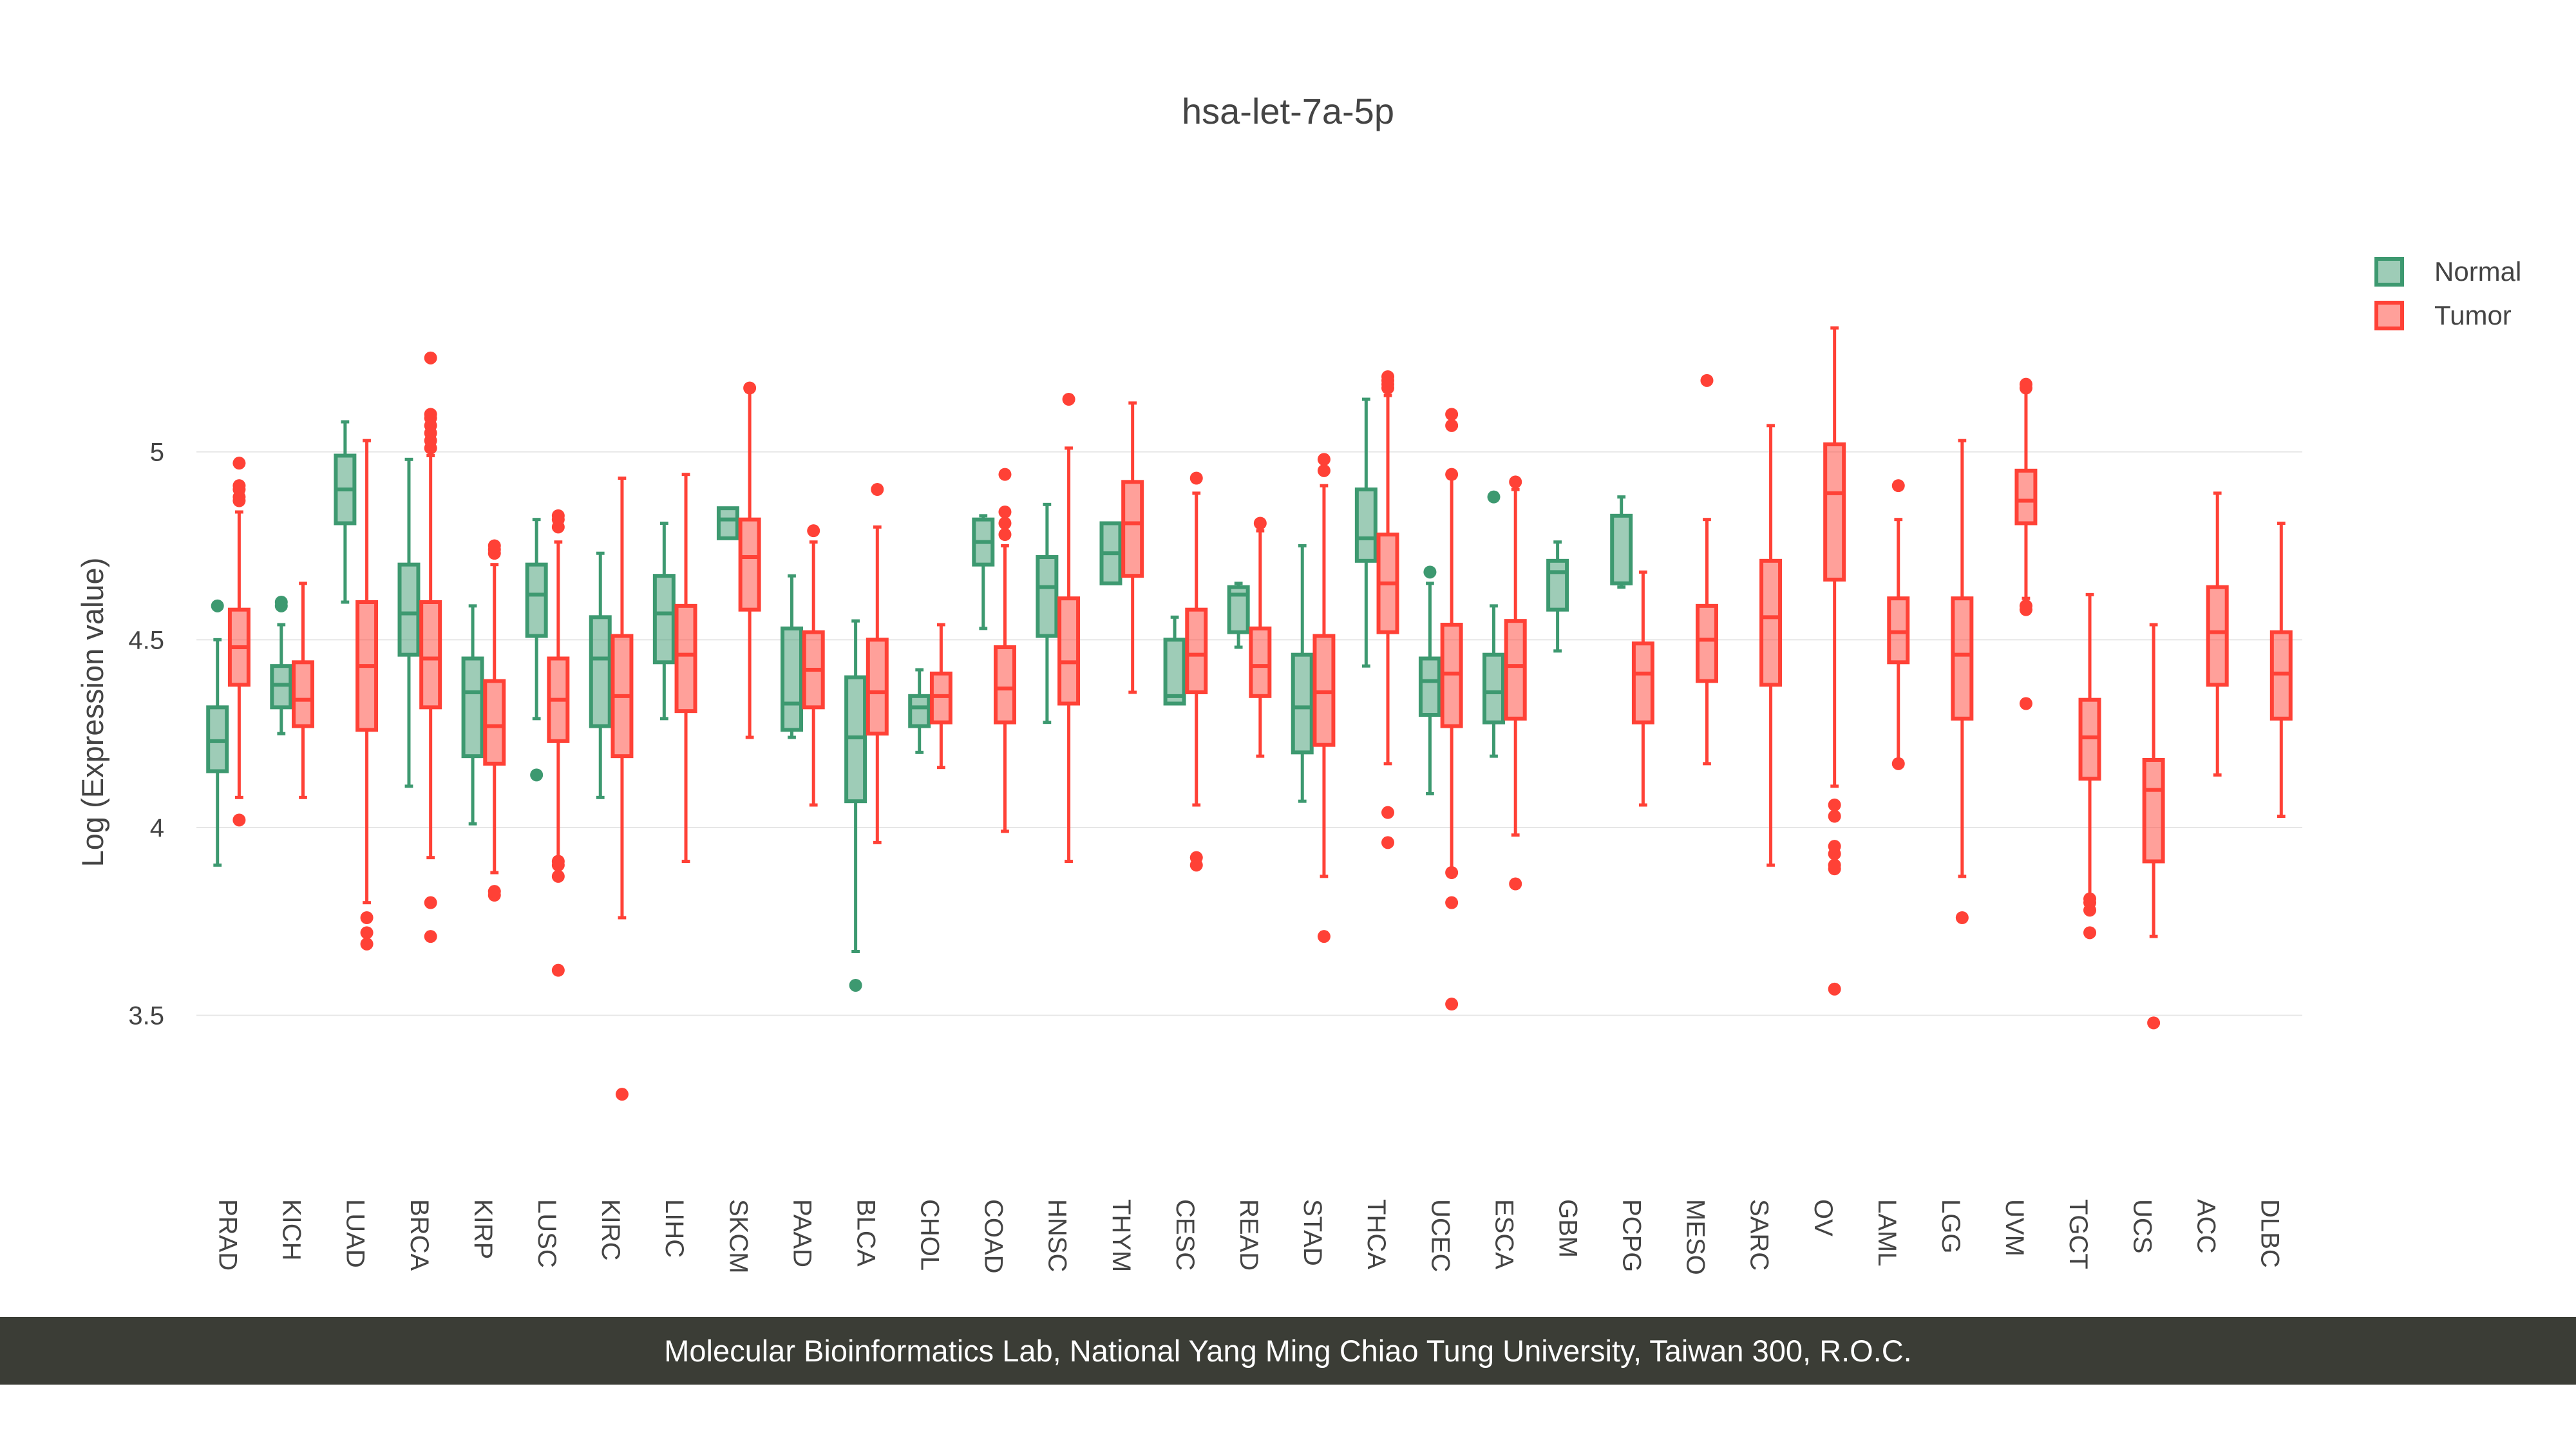 The width and height of the screenshot is (2576, 1449). I want to click on tumor-box-hnsc, so click(1069, 628).